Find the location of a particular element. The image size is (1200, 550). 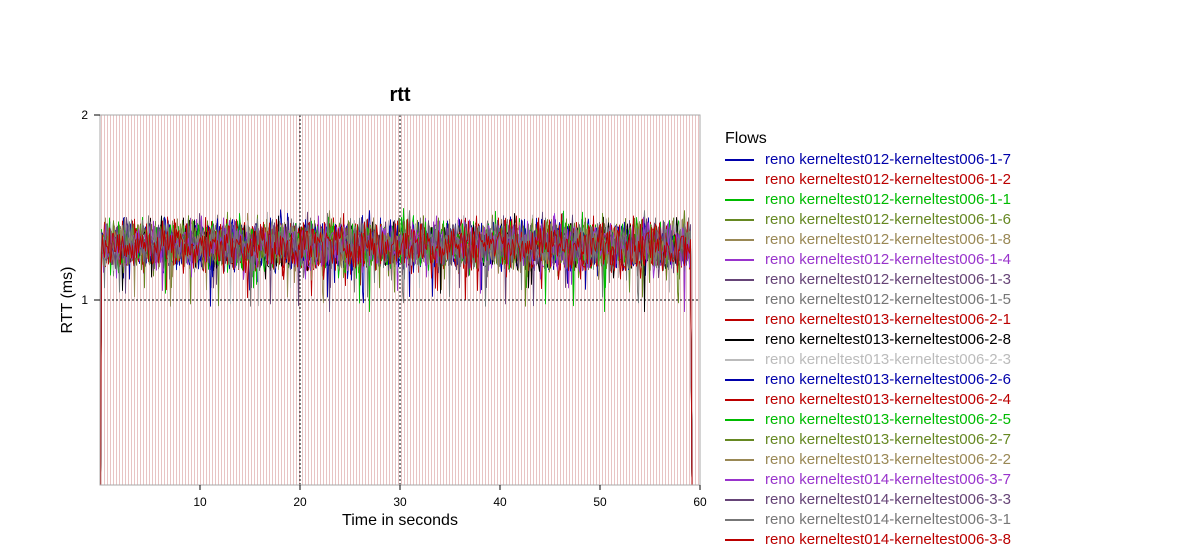

legend-item: reno kerneltest012-kerneltest006-1-5 is located at coordinates (960, 300).